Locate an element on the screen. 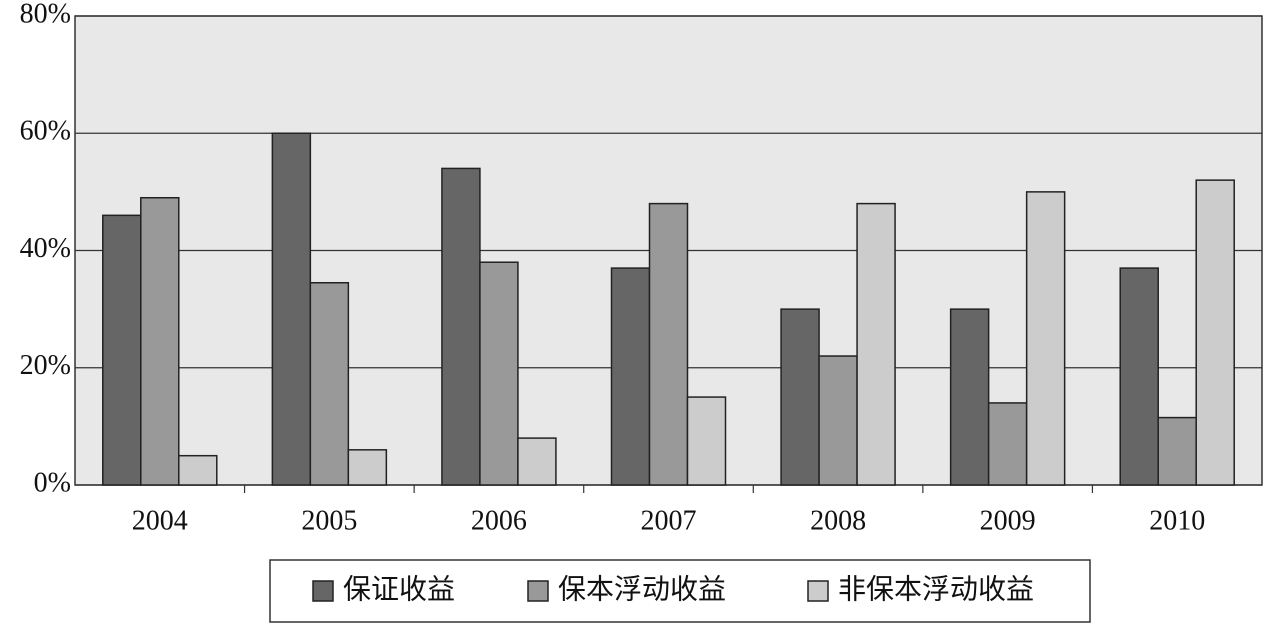  y-tick-label: 40% is located at coordinates (45, 248).